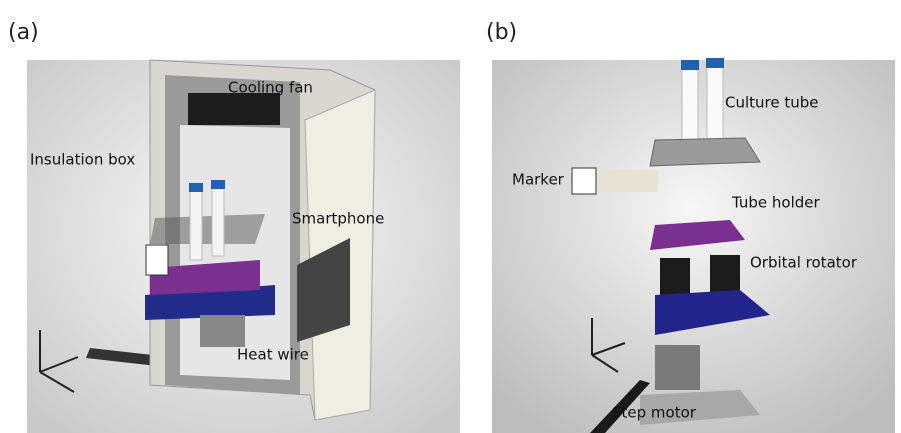 The image size is (901, 433). What do you see at coordinates (776, 203) in the screenshot?
I see `annotation: Tube holder` at bounding box center [776, 203].